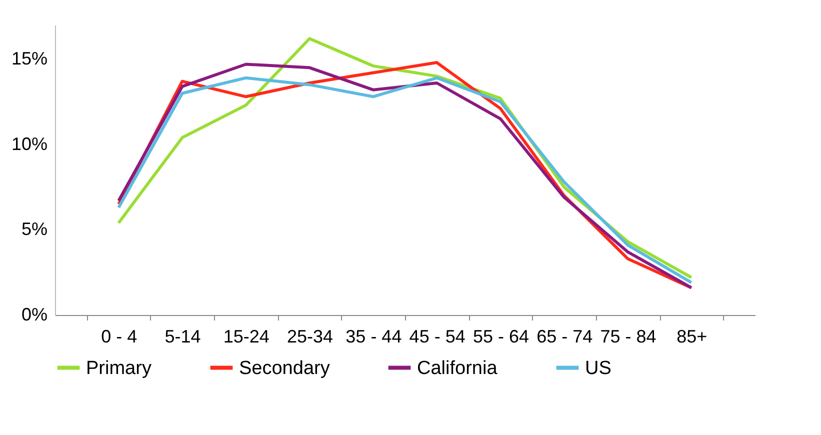 The image size is (821, 435). Describe the element at coordinates (182, 336) in the screenshot. I see `x-tick-label: 5-14` at that location.